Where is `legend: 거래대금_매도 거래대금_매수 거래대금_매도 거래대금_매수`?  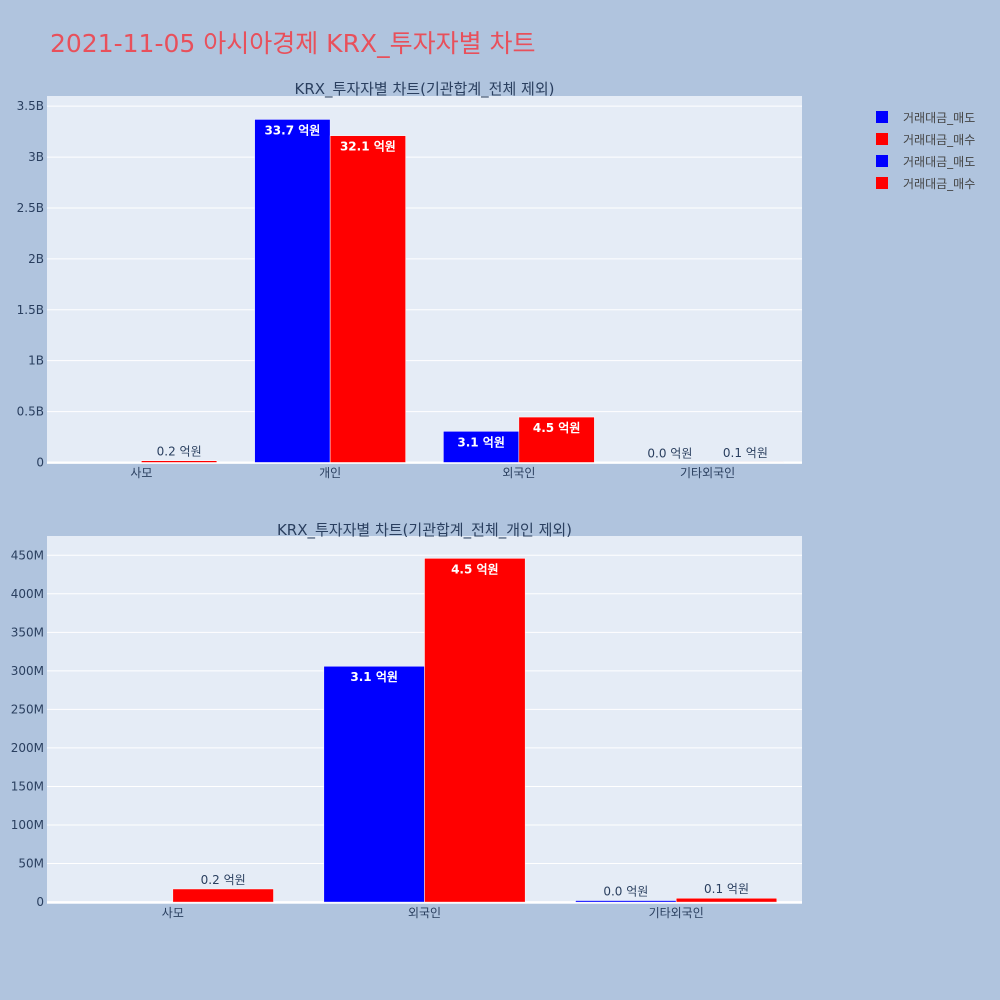
legend: 거래대금_매도 거래대금_매수 거래대금_매도 거래대금_매수 is located at coordinates (925, 150).